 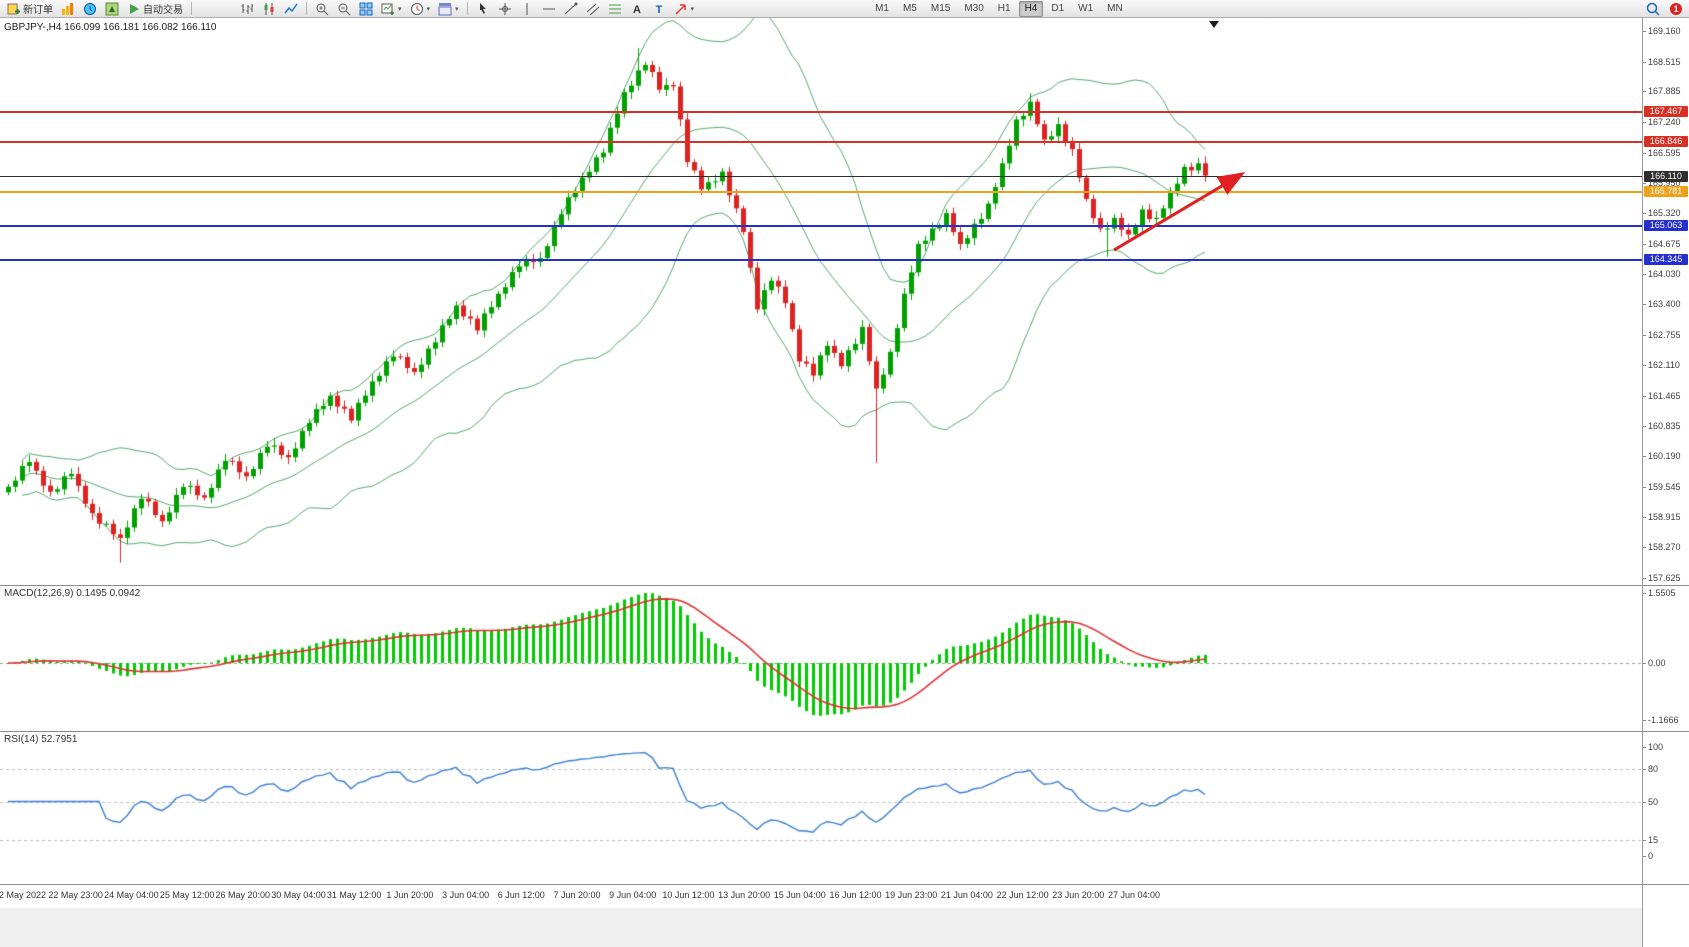 I want to click on charts-profile-button, so click(x=68, y=9).